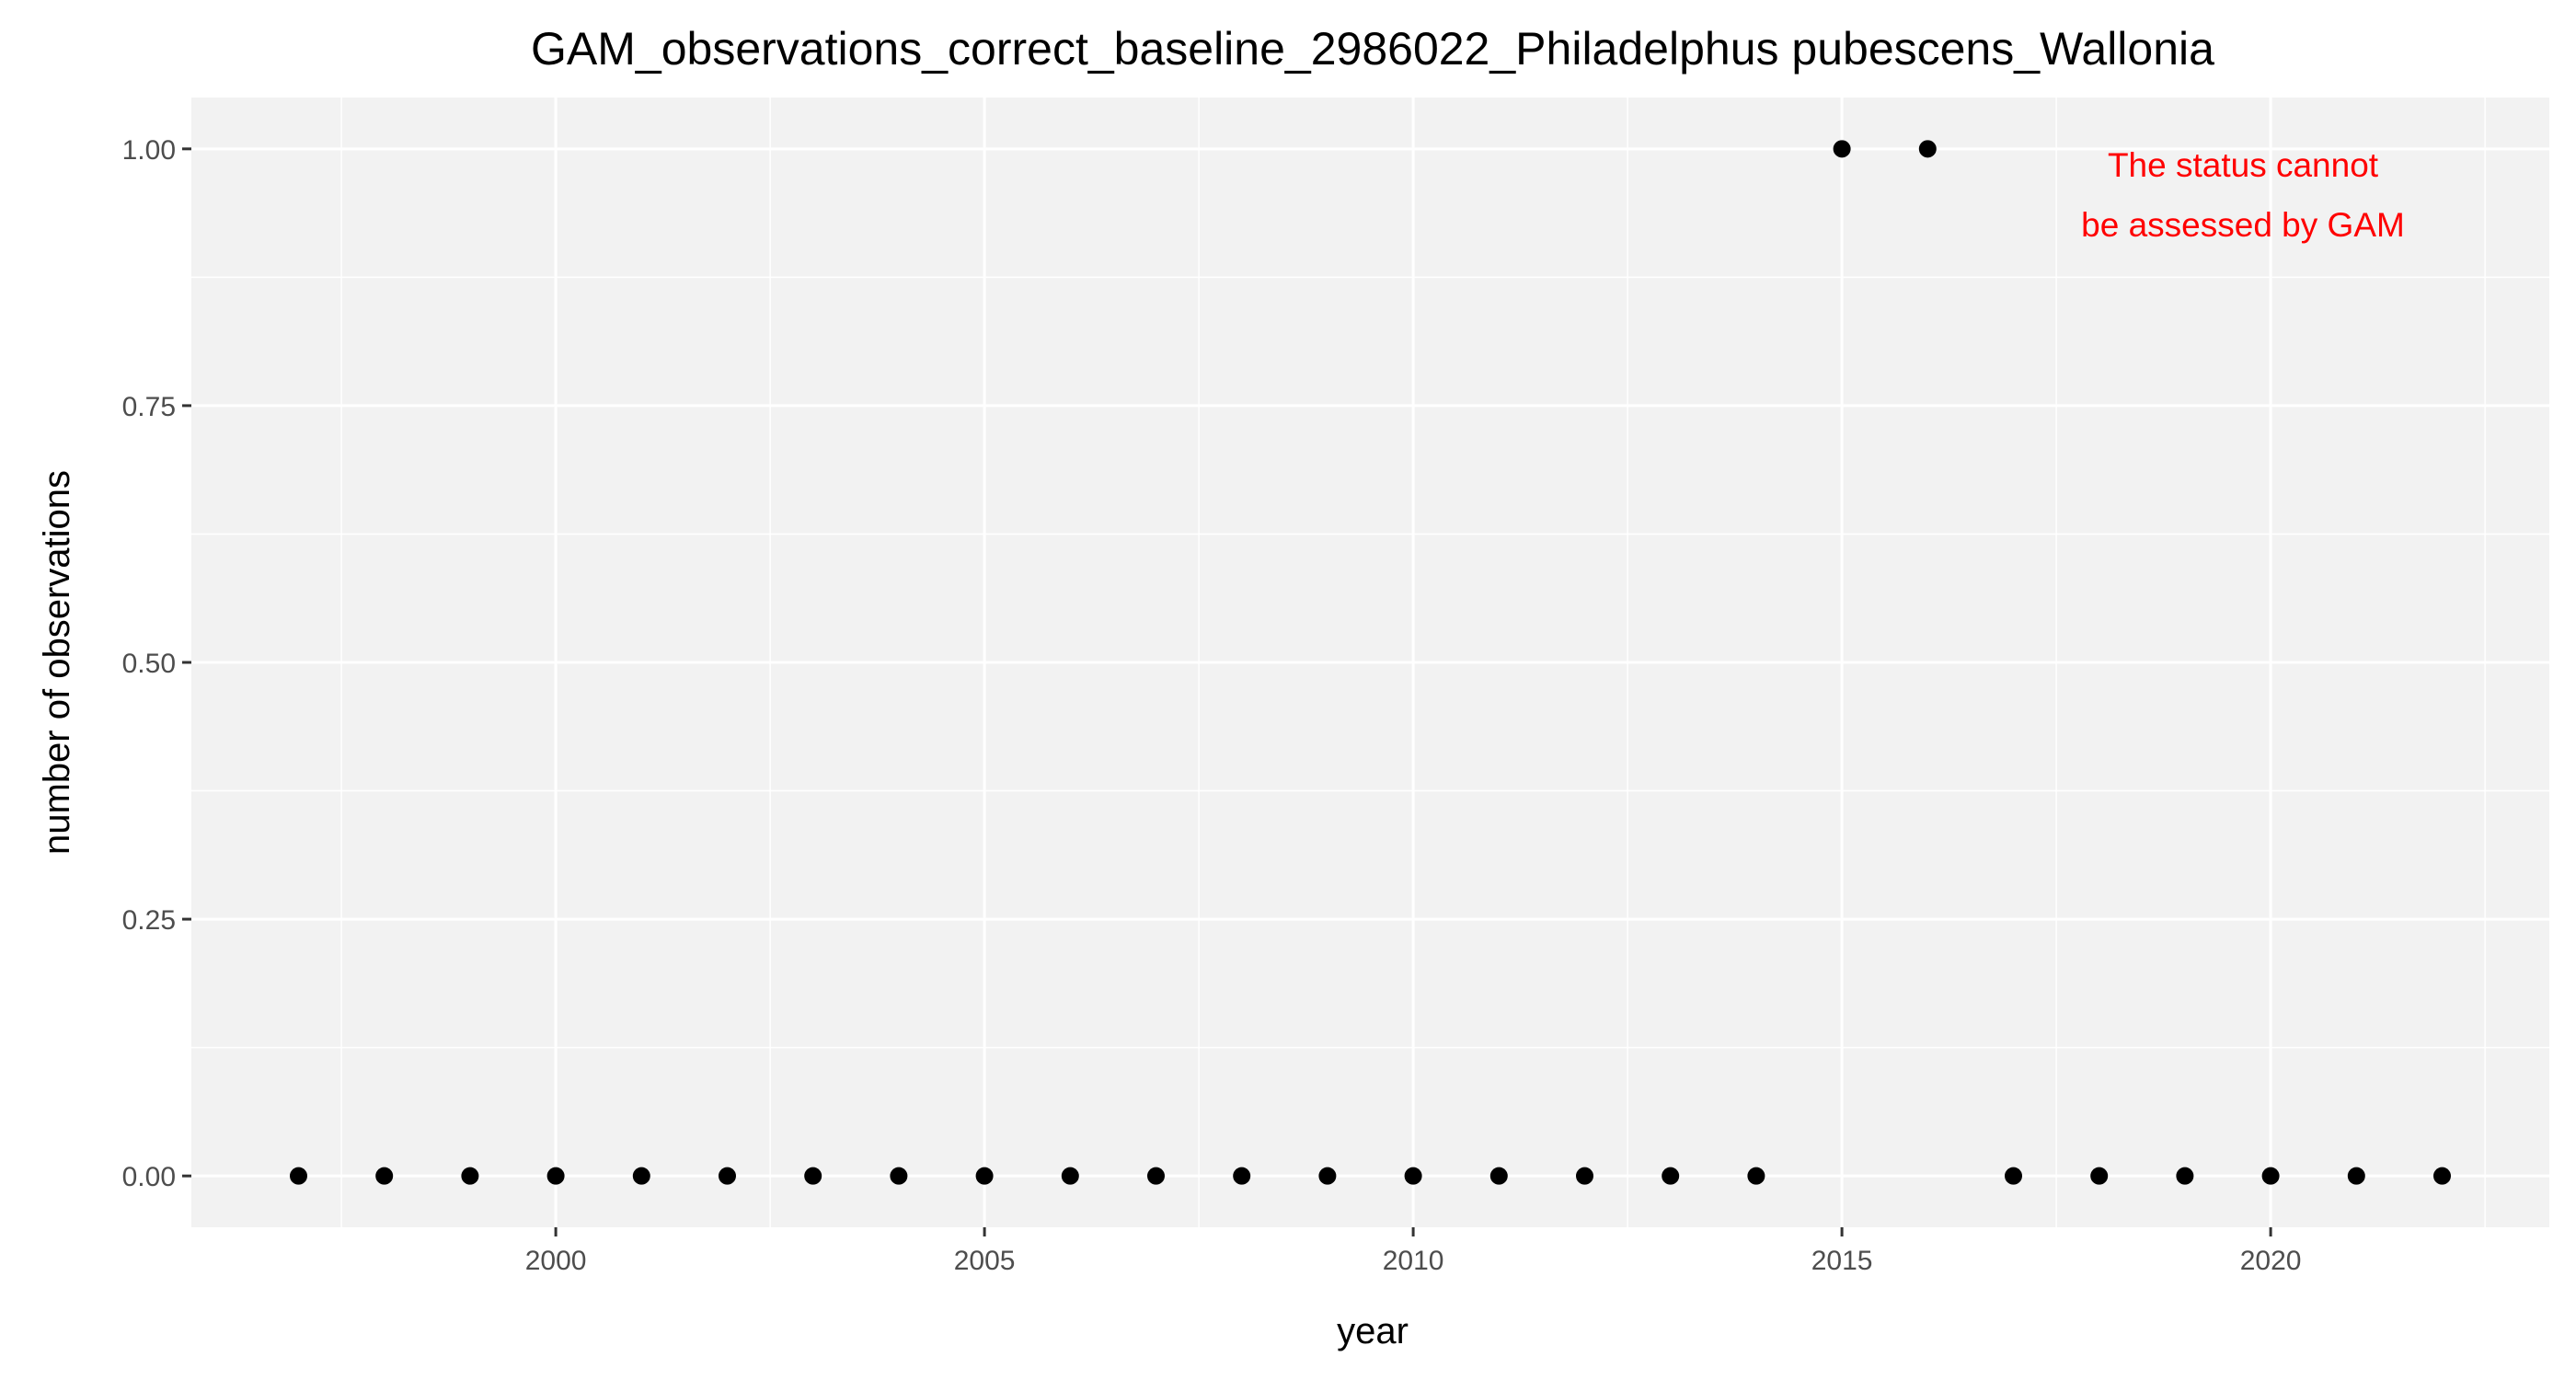  What do you see at coordinates (556, 1261) in the screenshot?
I see `x-tick-label: 2000` at bounding box center [556, 1261].